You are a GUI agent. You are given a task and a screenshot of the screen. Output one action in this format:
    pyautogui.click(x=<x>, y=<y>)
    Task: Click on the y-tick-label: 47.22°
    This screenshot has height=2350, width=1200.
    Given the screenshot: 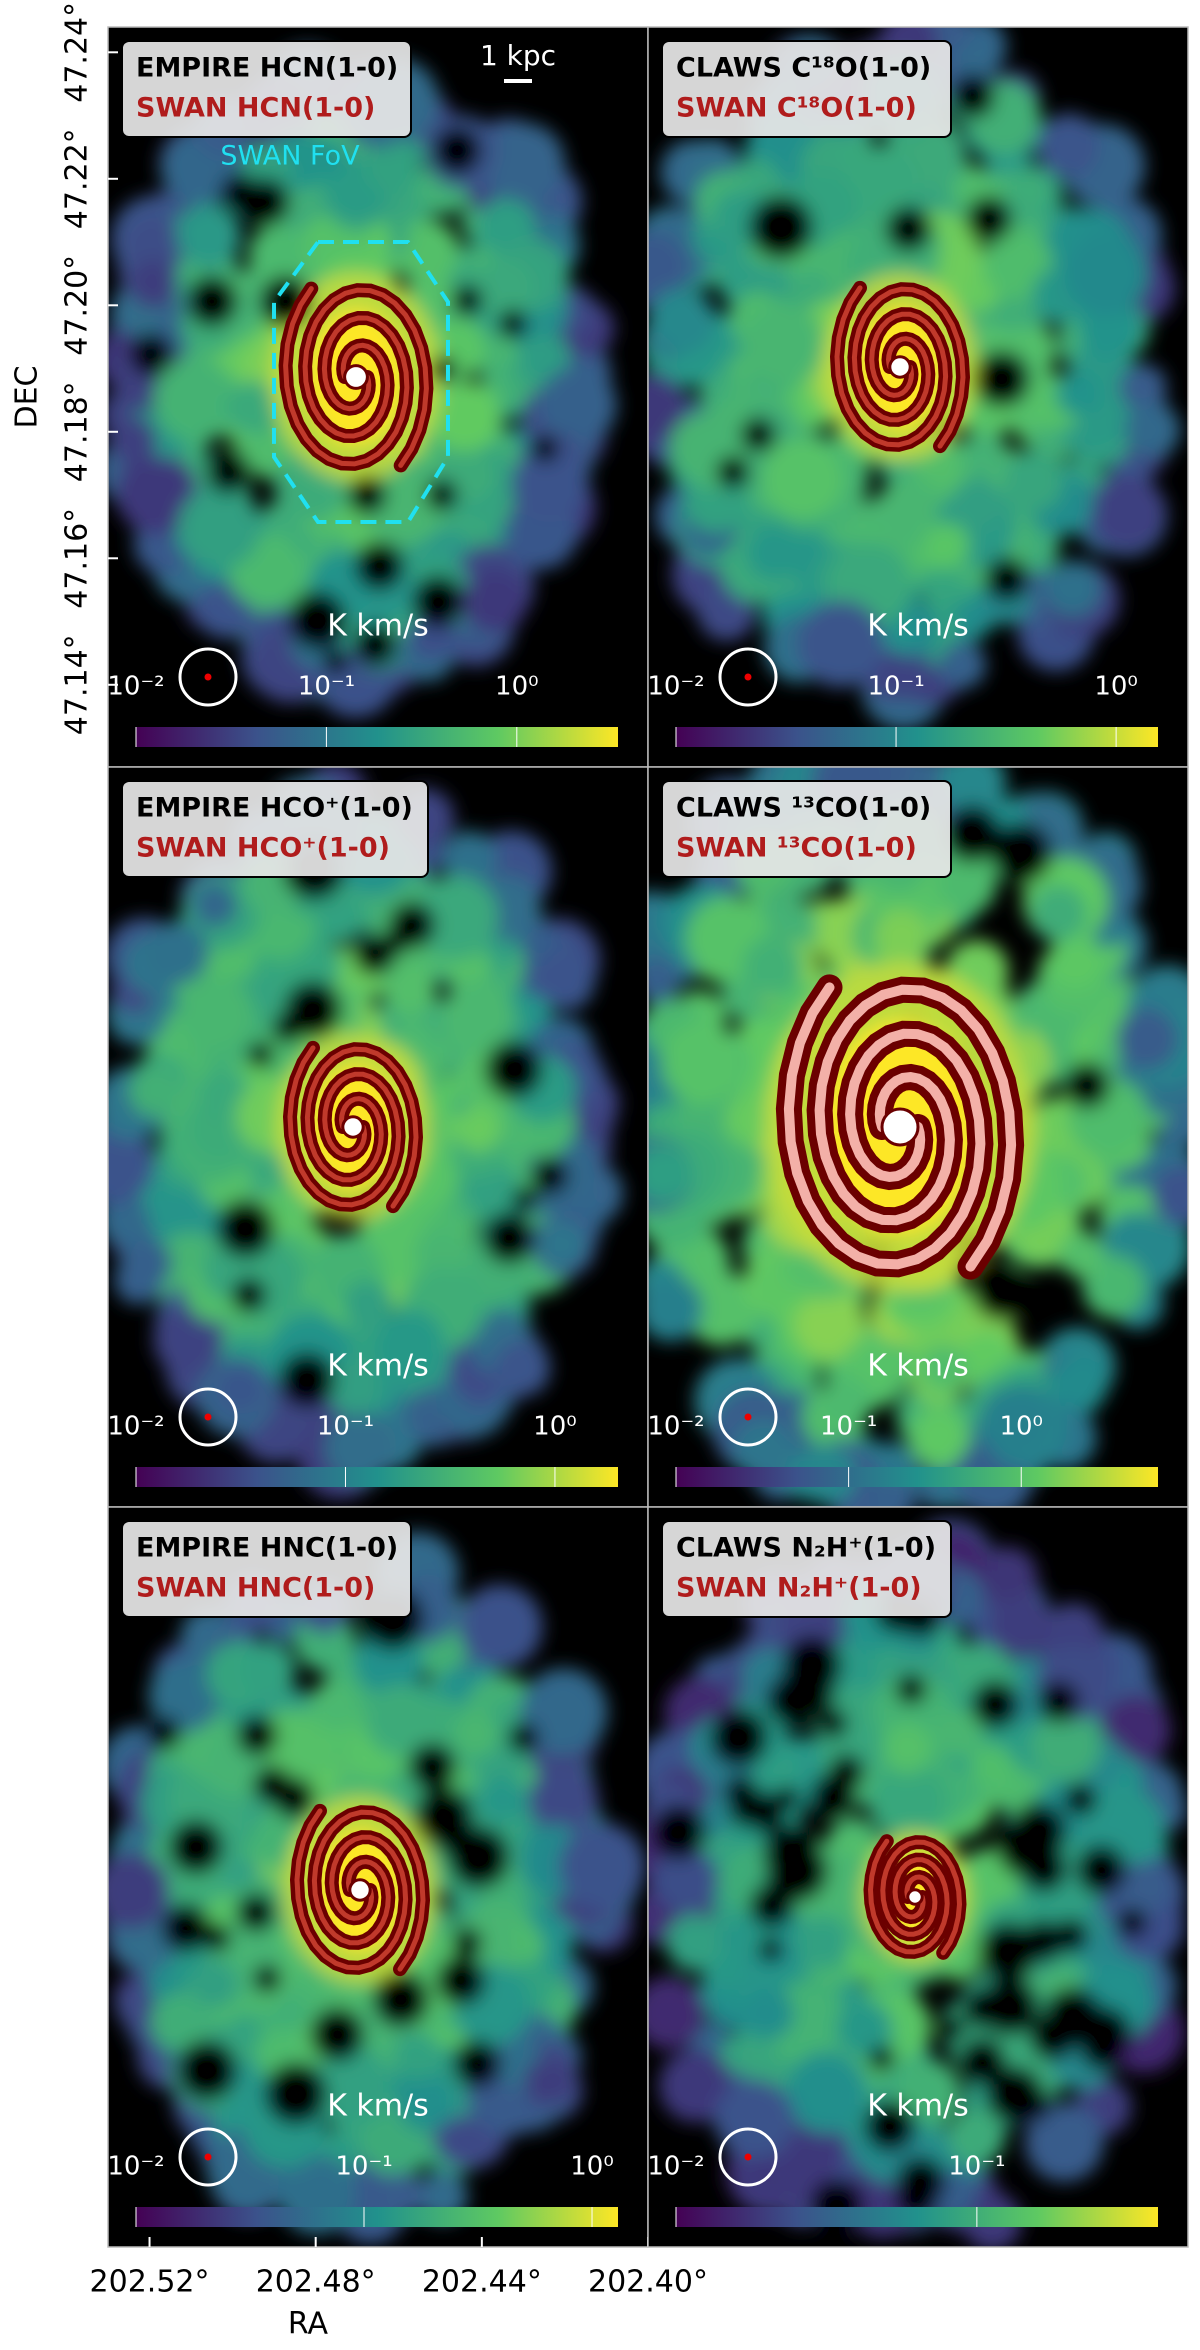 What is the action you would take?
    pyautogui.click(x=77, y=178)
    